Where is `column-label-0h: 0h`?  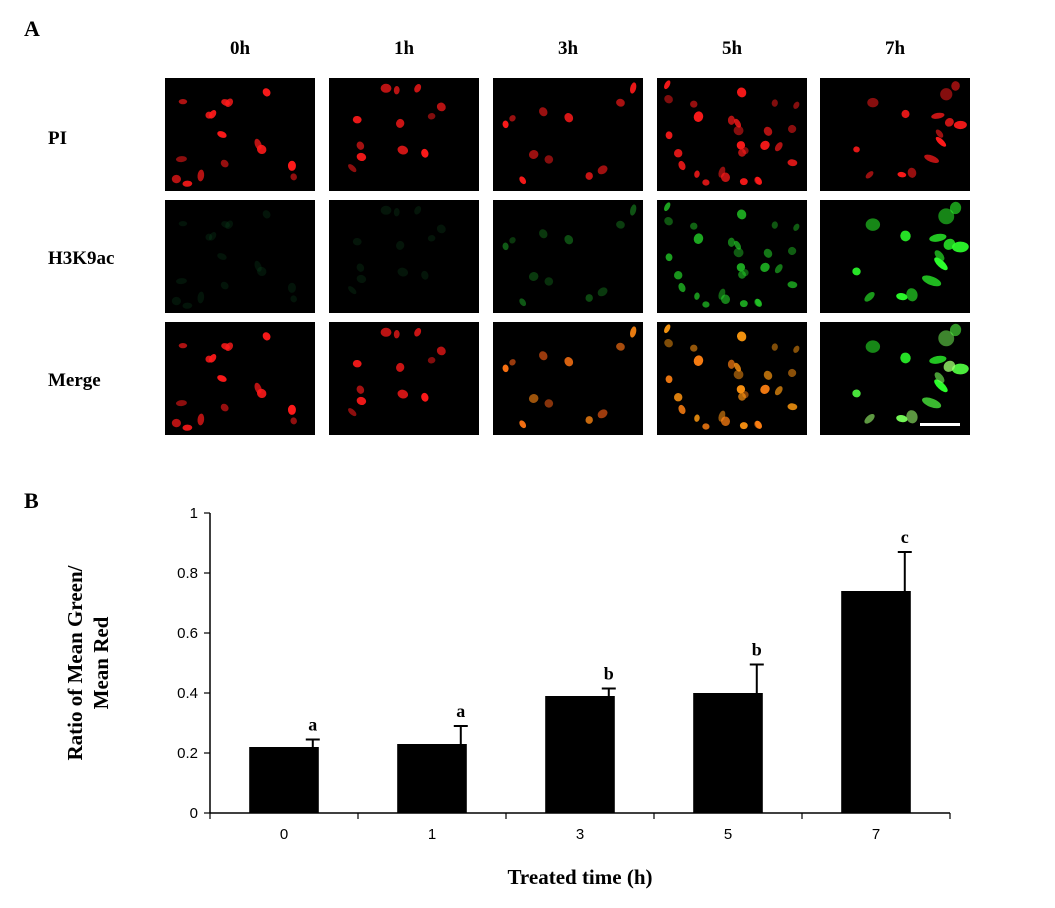 column-label-0h: 0h is located at coordinates (240, 48).